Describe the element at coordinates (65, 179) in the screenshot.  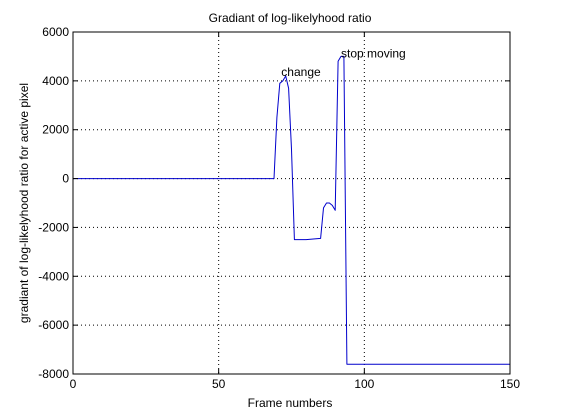
I see `y-tick-label-4: 0` at that location.